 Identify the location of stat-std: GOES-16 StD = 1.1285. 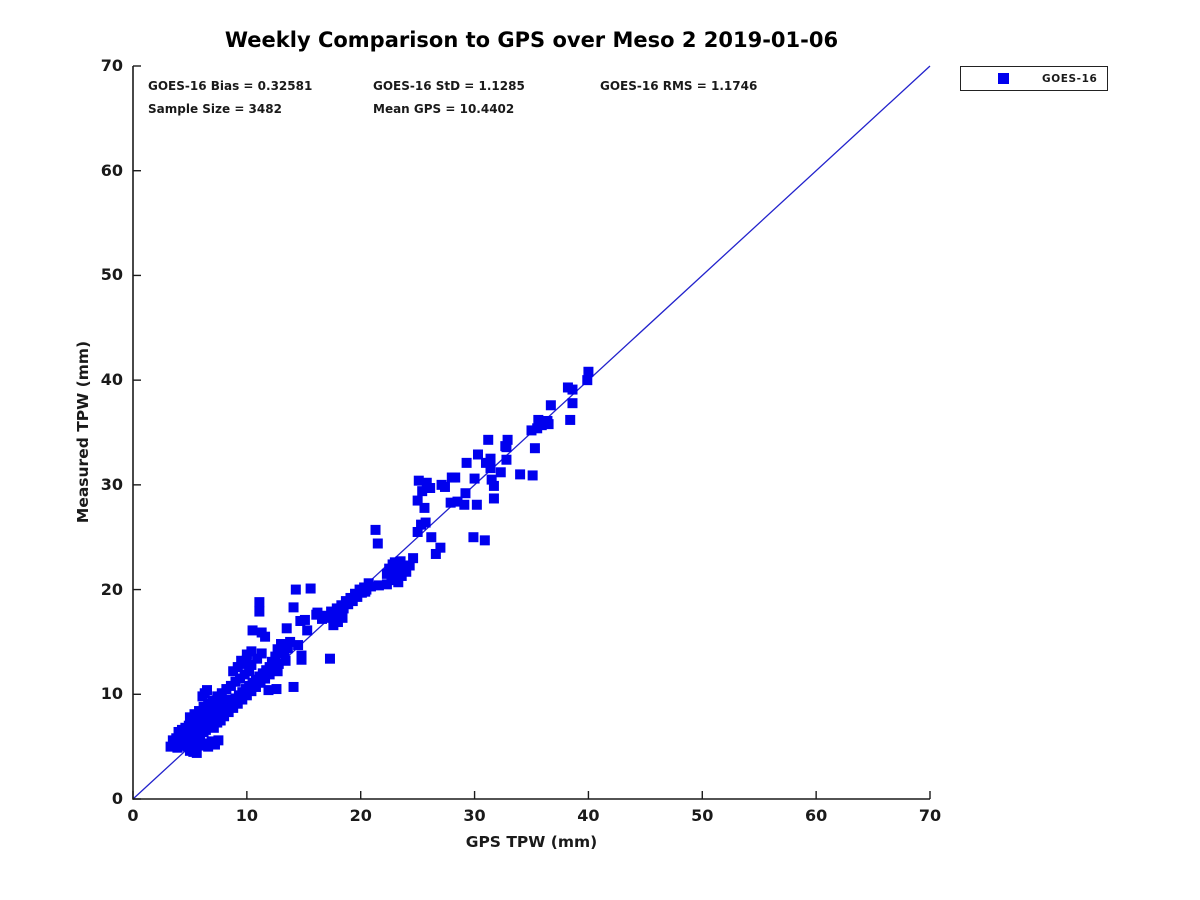
(449, 86).